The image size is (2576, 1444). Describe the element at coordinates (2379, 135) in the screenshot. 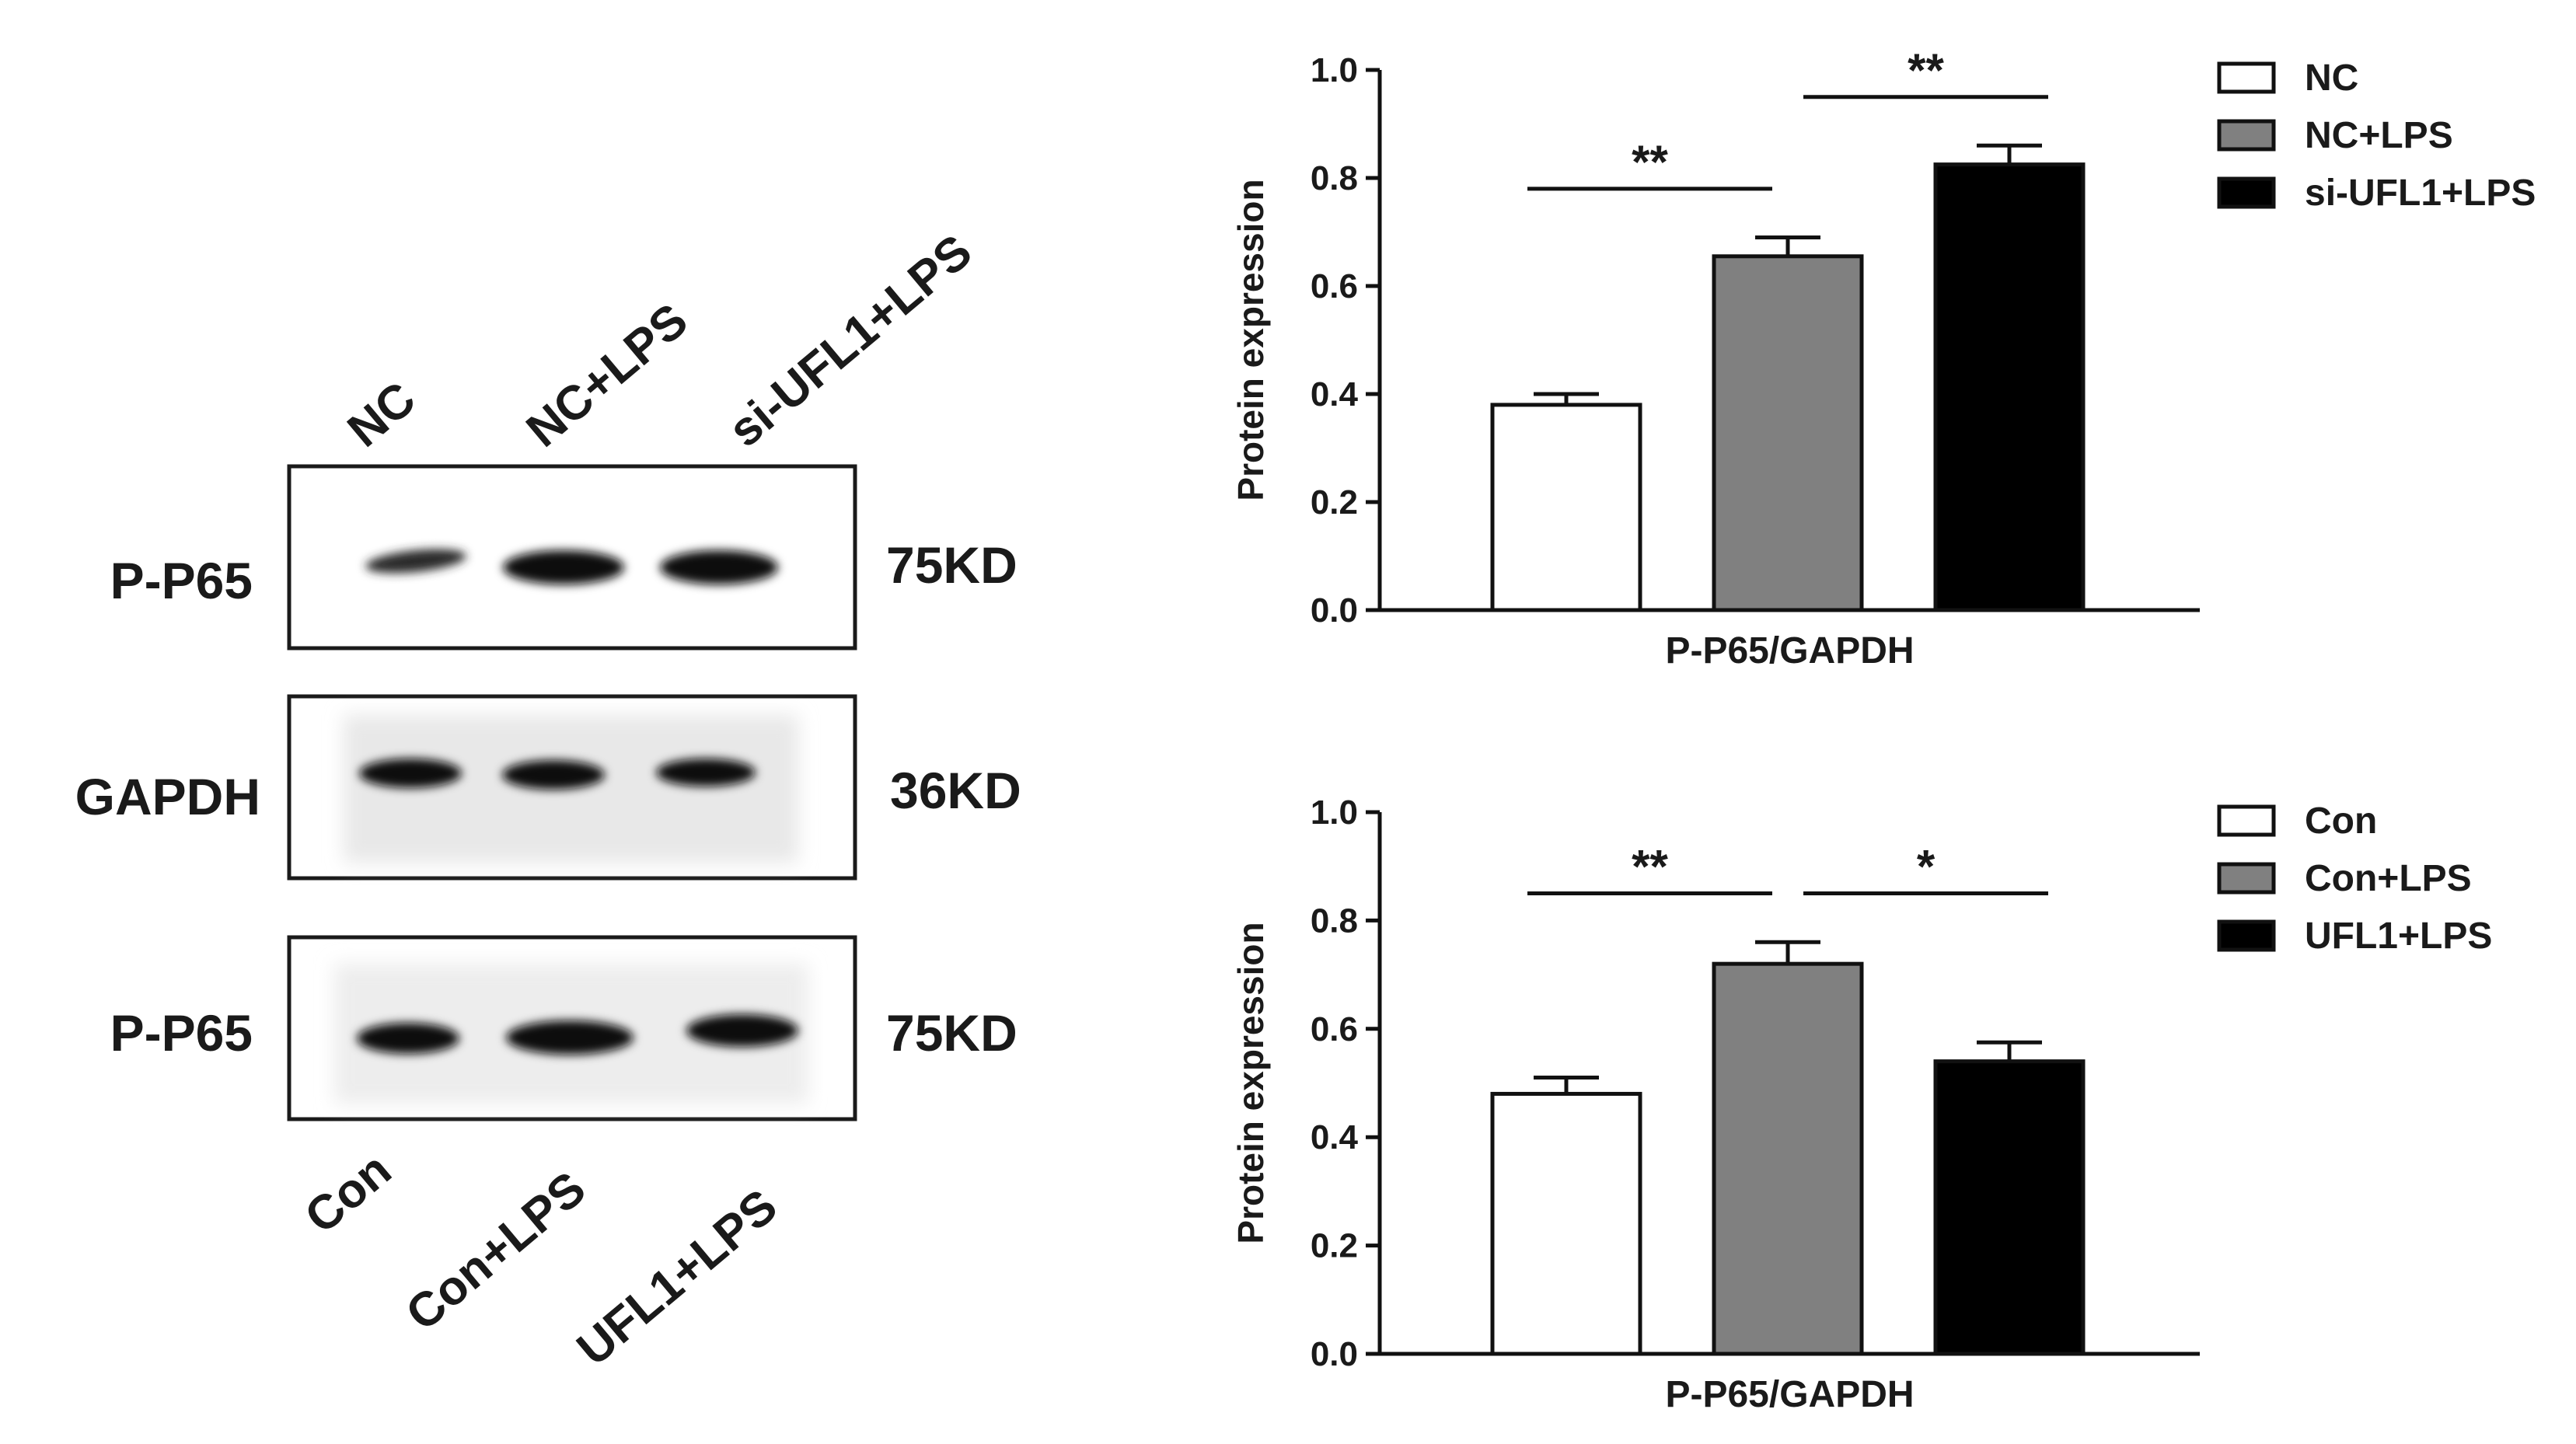

I see `legend-label: NC+LPS` at that location.